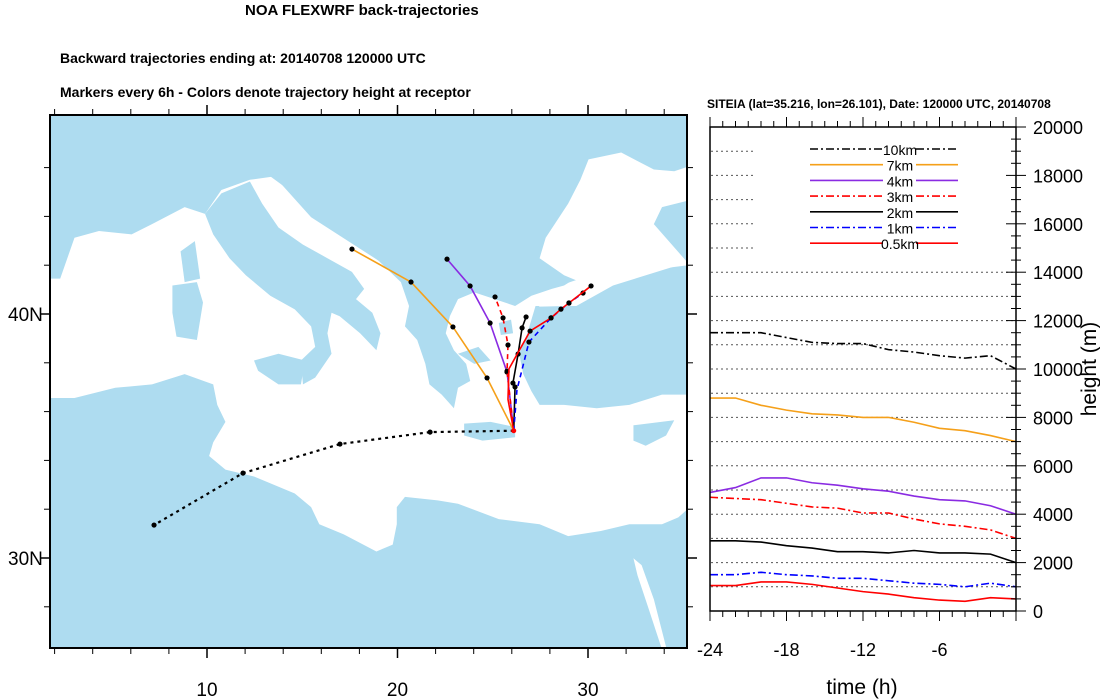 This screenshot has height=700, width=1100. What do you see at coordinates (1058, 176) in the screenshot?
I see `y-tick-label: 18000` at bounding box center [1058, 176].